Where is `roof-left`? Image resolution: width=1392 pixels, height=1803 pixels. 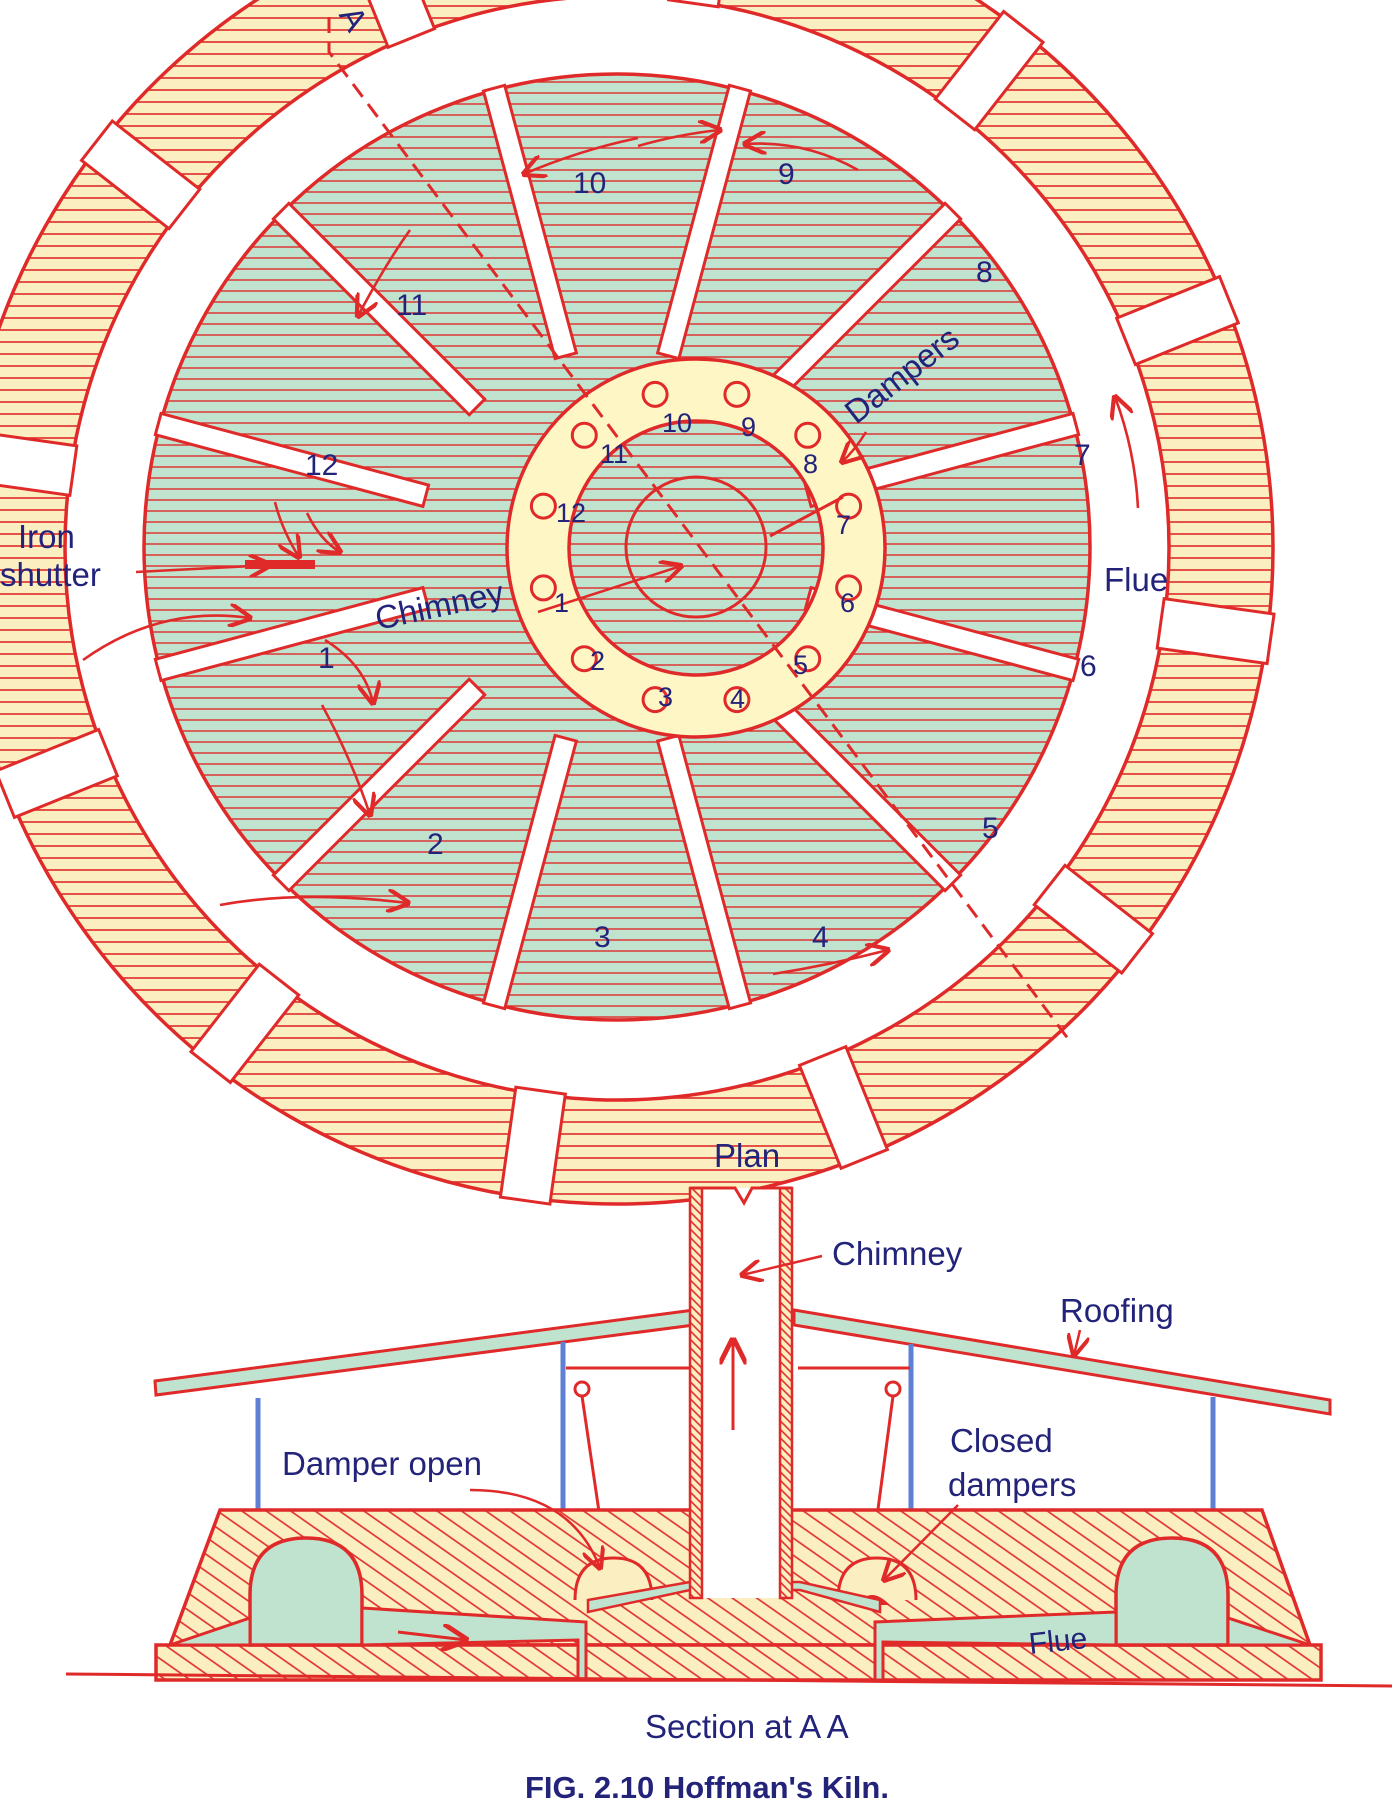
roof-left is located at coordinates (424, 1352).